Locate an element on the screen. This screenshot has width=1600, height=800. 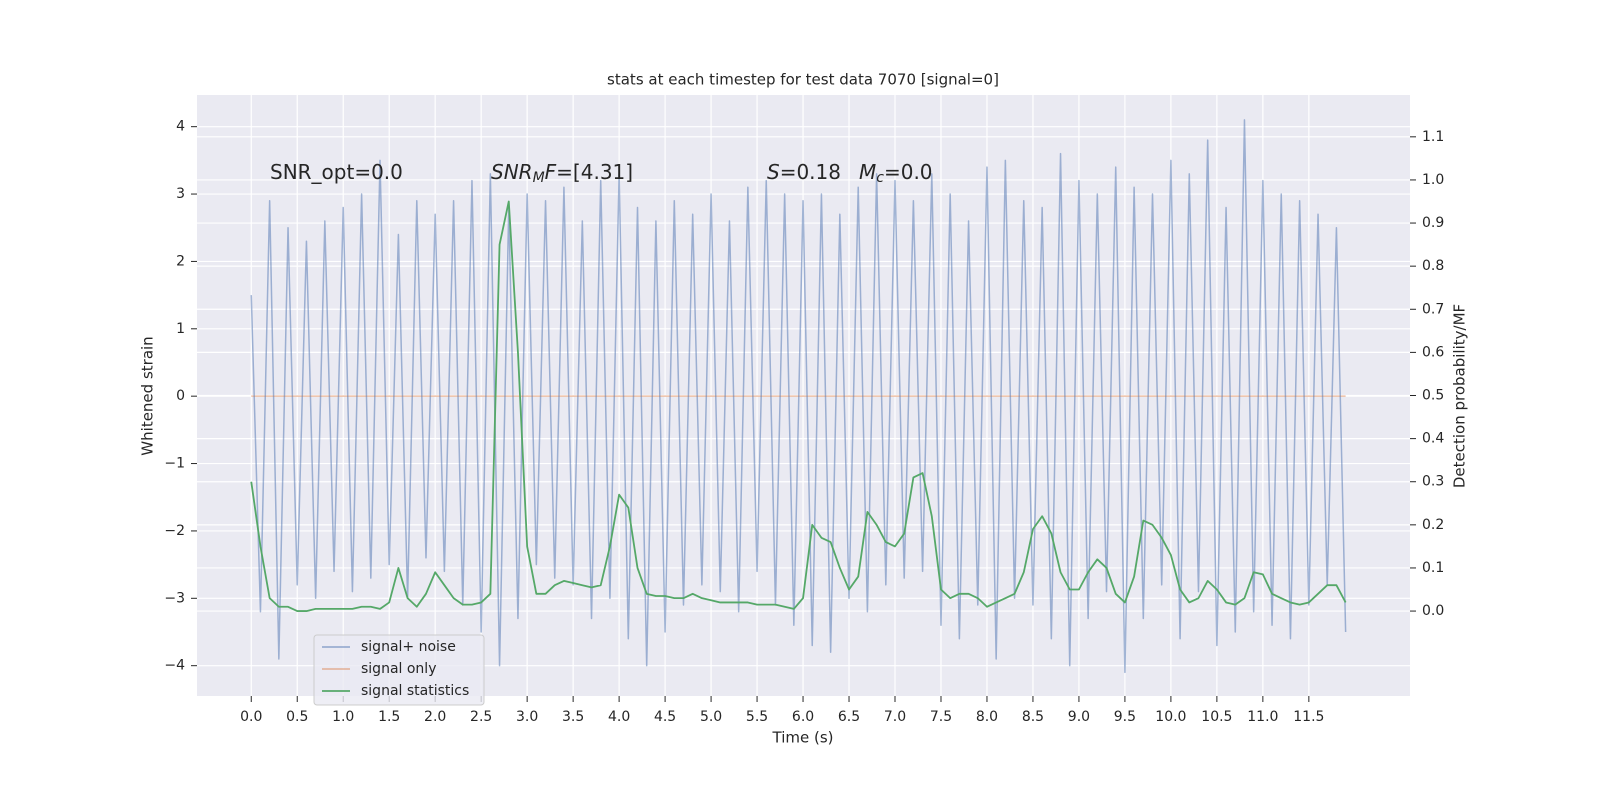
x-tick-label: 7.0 is located at coordinates (895, 717).